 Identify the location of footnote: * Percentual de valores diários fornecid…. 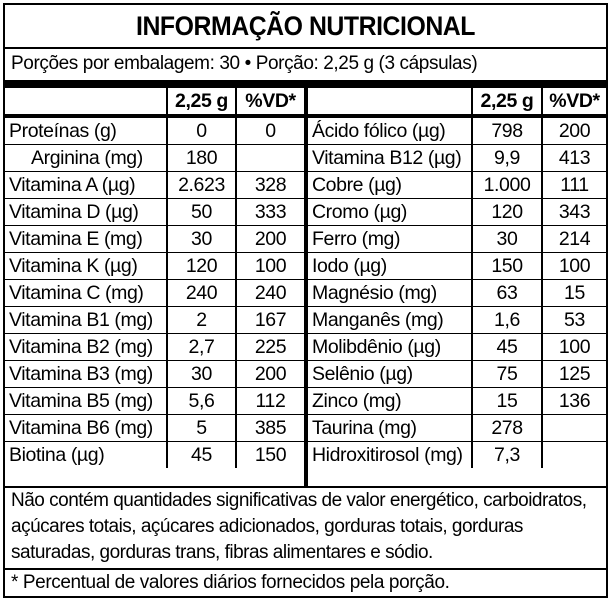
(230, 582).